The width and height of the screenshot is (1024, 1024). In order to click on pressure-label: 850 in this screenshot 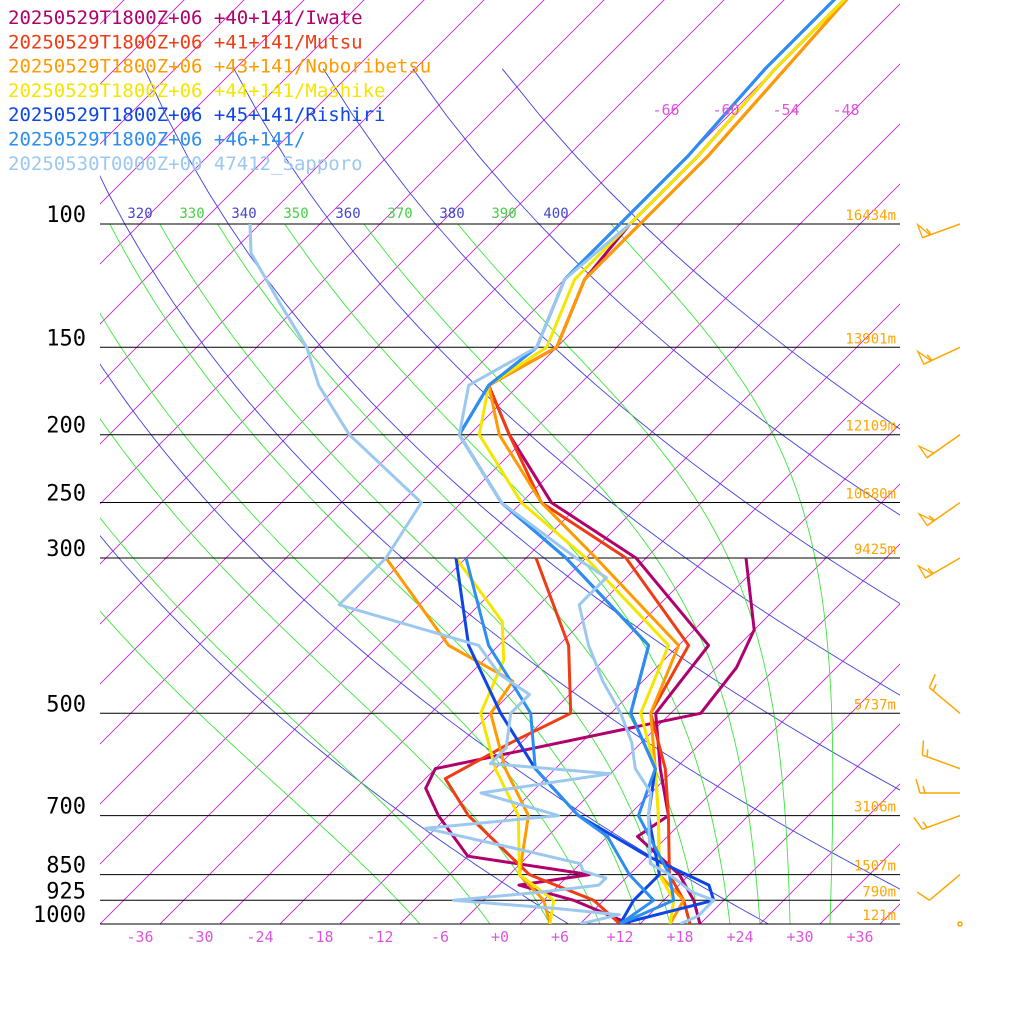, I will do `click(66, 866)`.